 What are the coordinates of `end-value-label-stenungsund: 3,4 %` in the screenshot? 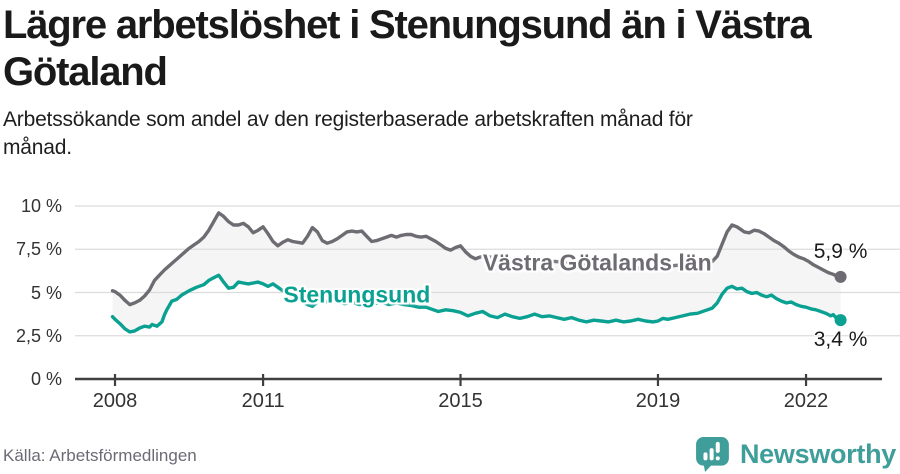 It's located at (840, 340).